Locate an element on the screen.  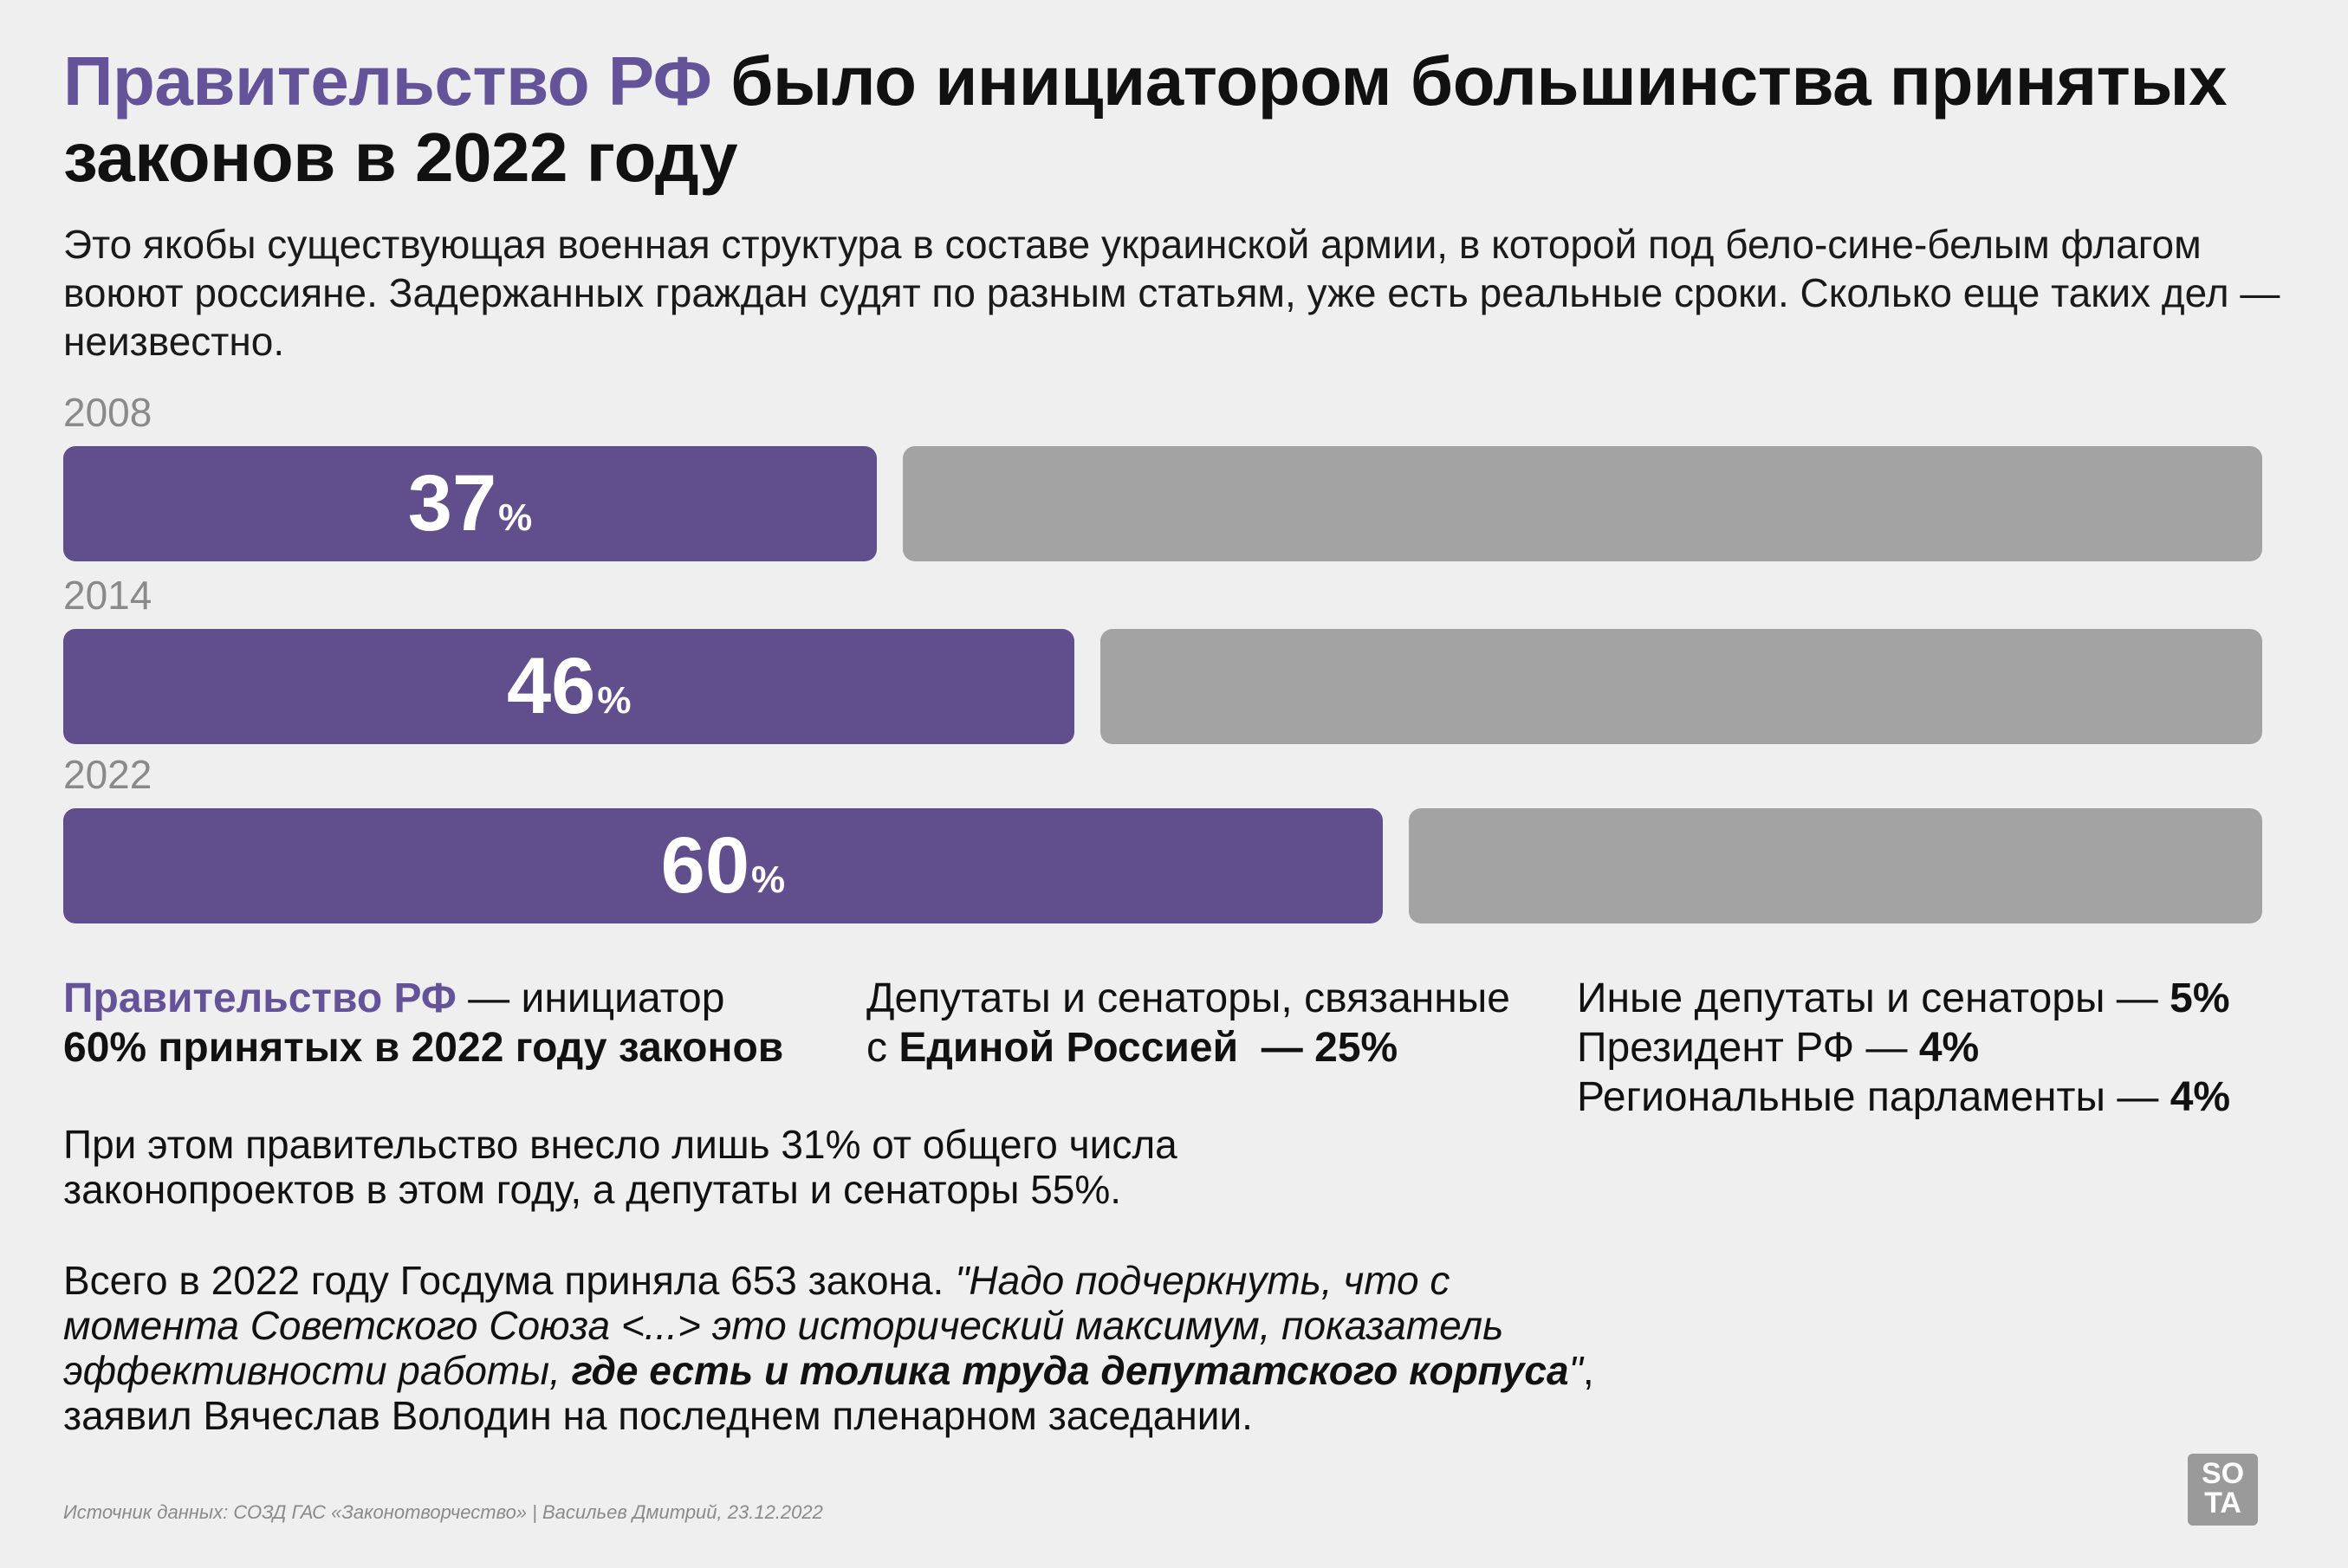
bar-value: 46 is located at coordinates (552, 686).